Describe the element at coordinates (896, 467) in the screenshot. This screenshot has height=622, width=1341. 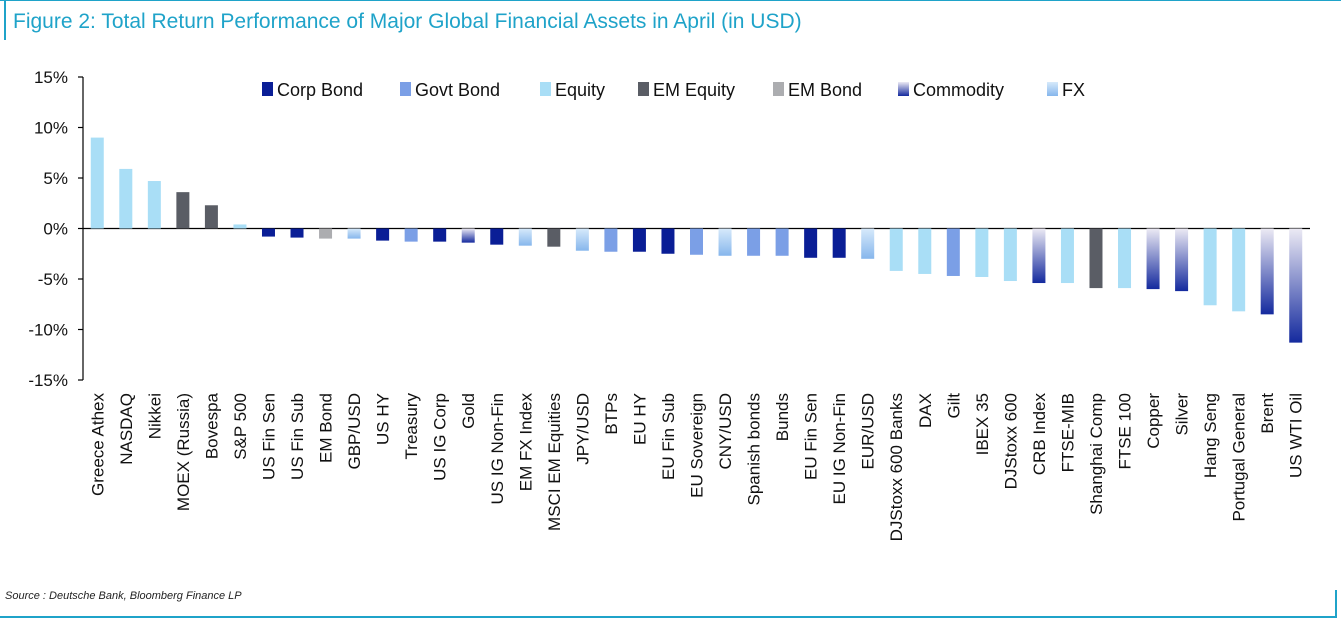
I see `category-label: DJStoxx 600 Banks` at that location.